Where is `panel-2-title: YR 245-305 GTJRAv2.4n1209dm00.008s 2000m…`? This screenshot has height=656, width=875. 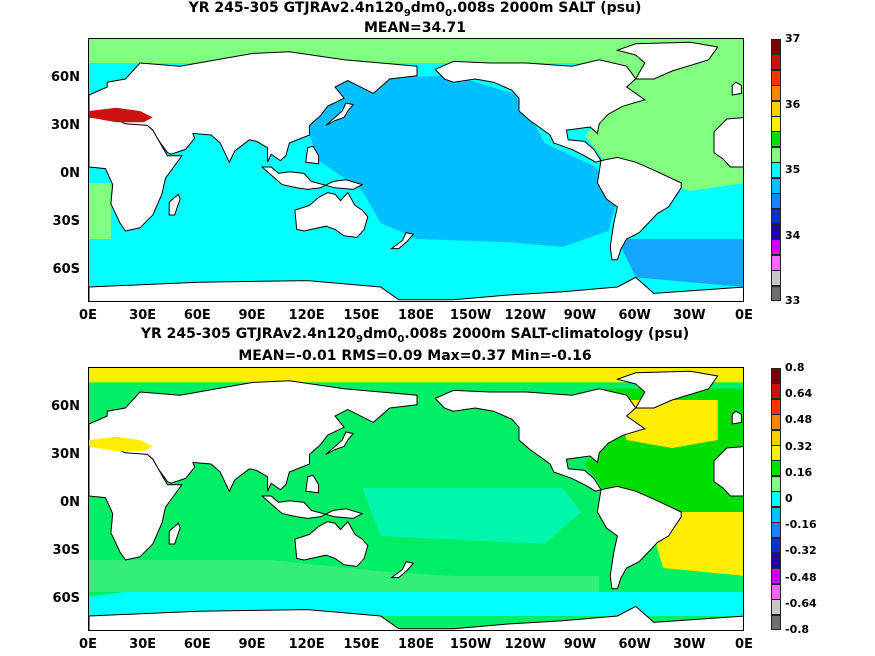
panel-2-title: YR 245-305 GTJRAv2.4n1209dm00.008s 2000m… is located at coordinates (415, 335).